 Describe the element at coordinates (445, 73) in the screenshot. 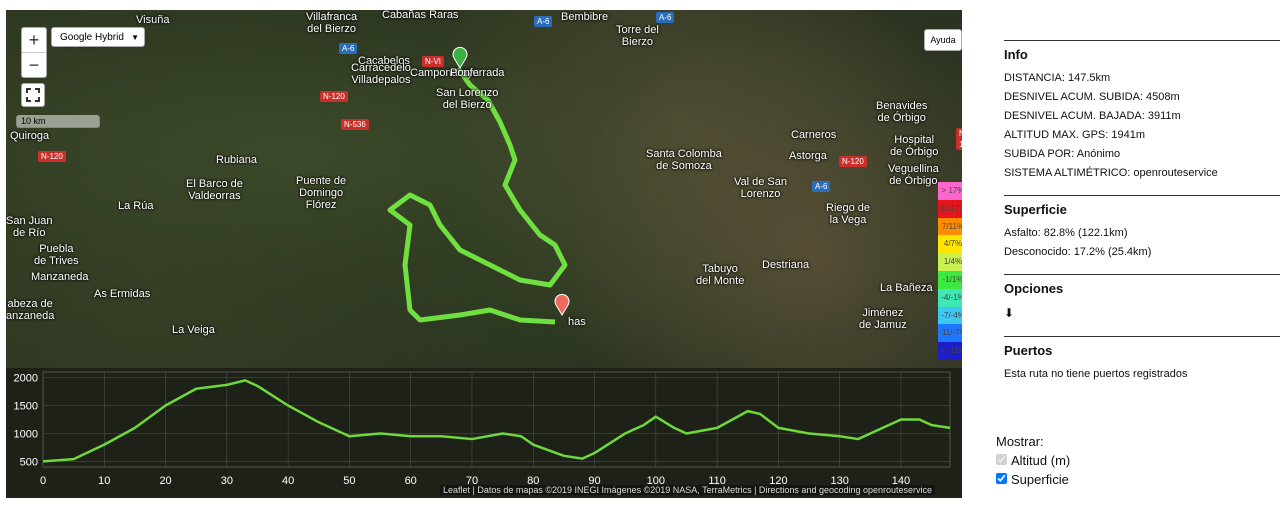

I see `place-label: Camponaraya` at that location.